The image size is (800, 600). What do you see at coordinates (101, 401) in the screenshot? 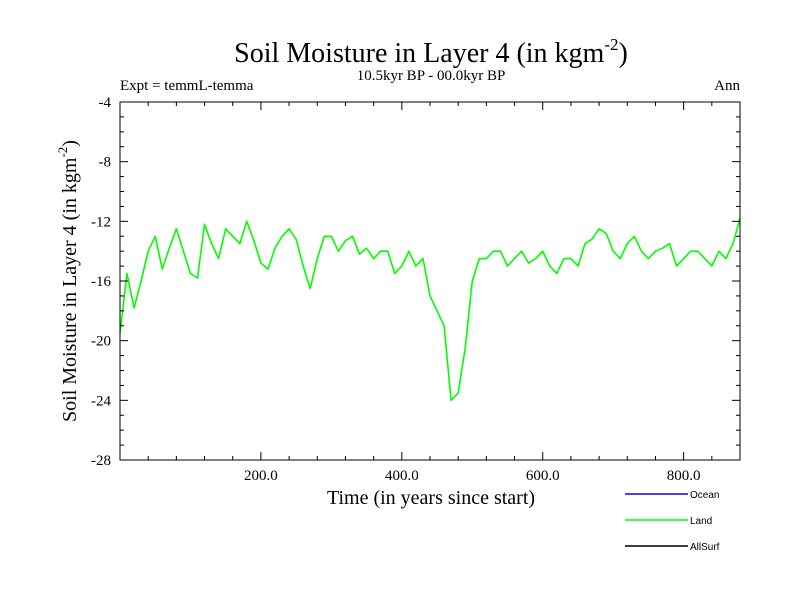
I see `y-tick-label: -24` at bounding box center [101, 401].